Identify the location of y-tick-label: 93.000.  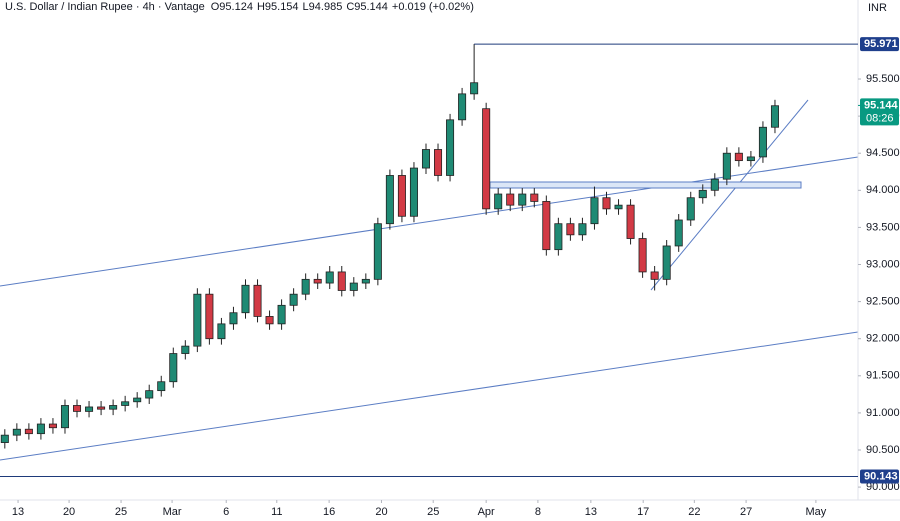
(883, 264).